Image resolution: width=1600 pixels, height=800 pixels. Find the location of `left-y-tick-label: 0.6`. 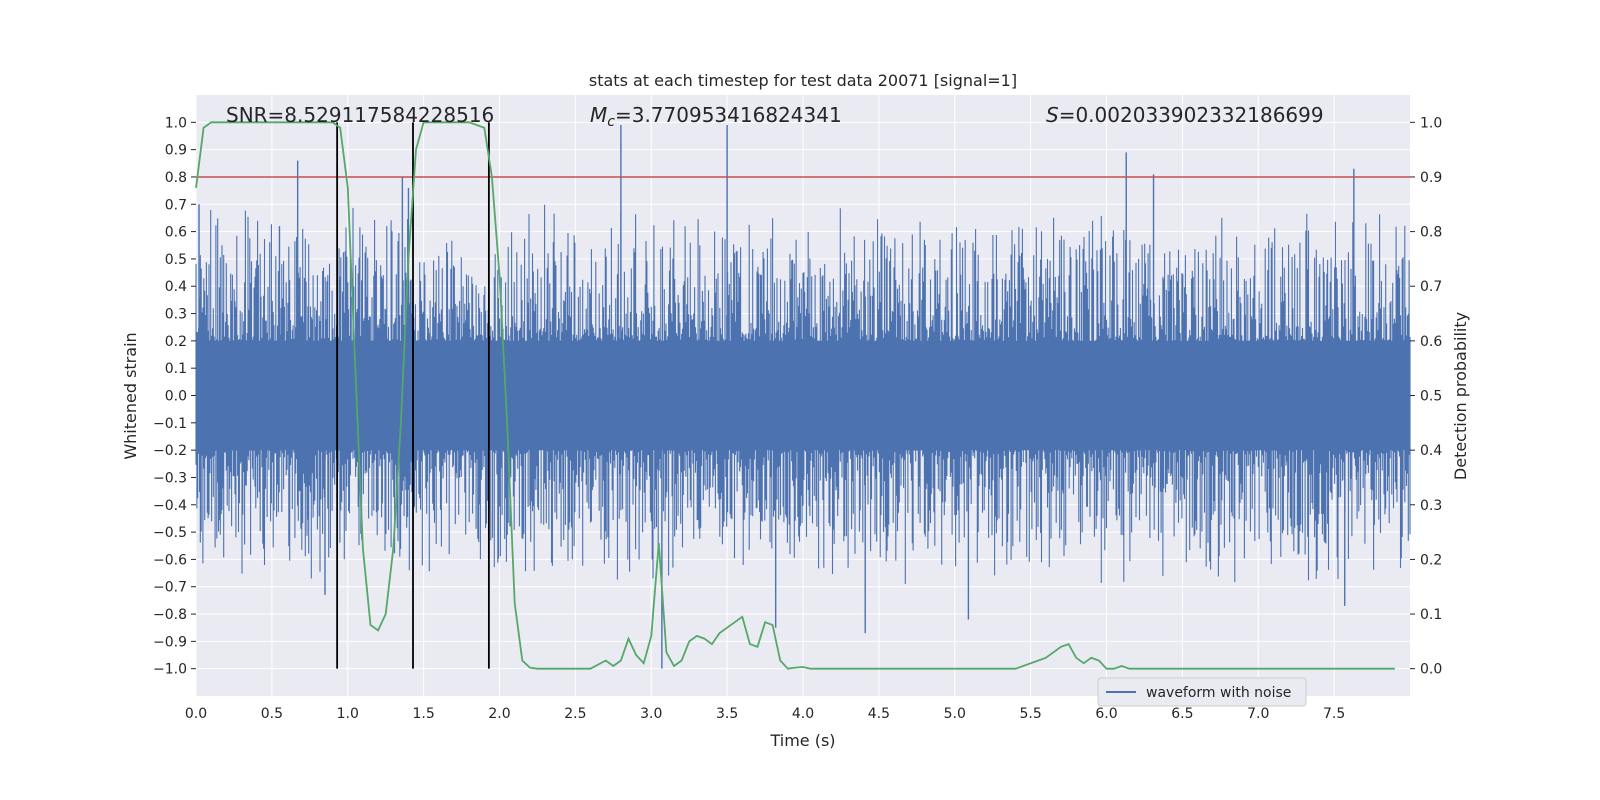

left-y-tick-label: 0.6 is located at coordinates (176, 233).